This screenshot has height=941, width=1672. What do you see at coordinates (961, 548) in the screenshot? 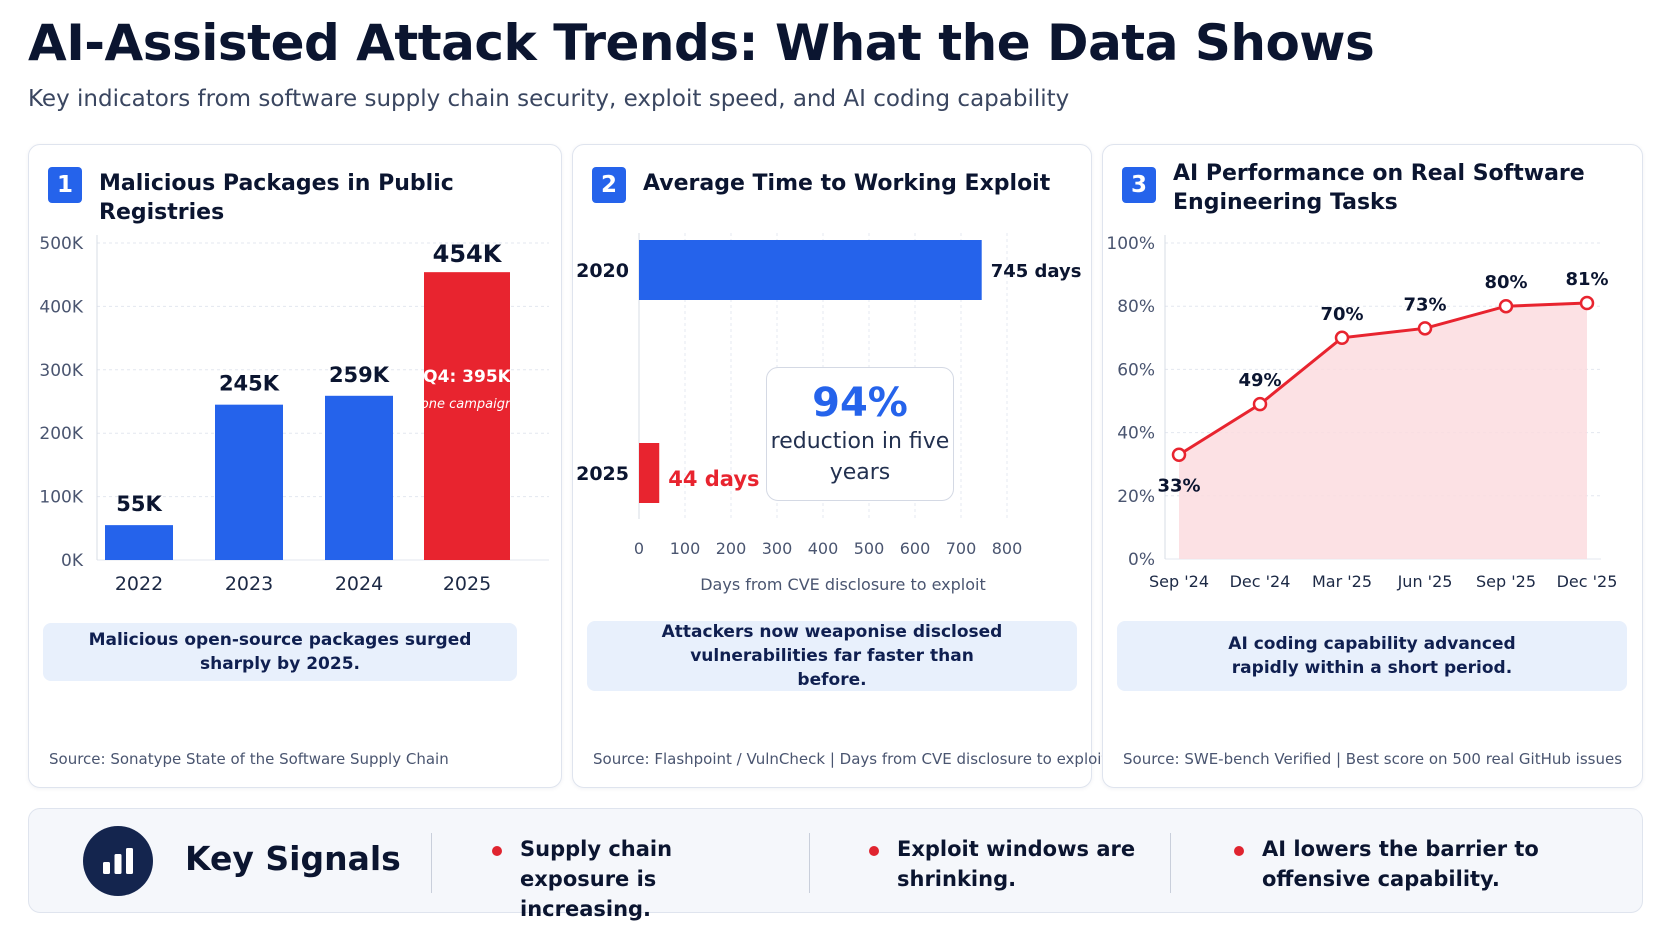
I see `x-tick-label: 700` at bounding box center [961, 548].